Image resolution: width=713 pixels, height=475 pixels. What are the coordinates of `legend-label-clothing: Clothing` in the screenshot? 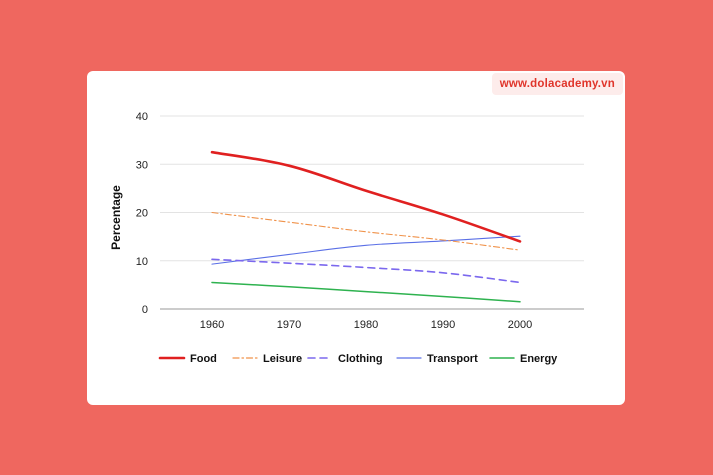 It's located at (360, 359).